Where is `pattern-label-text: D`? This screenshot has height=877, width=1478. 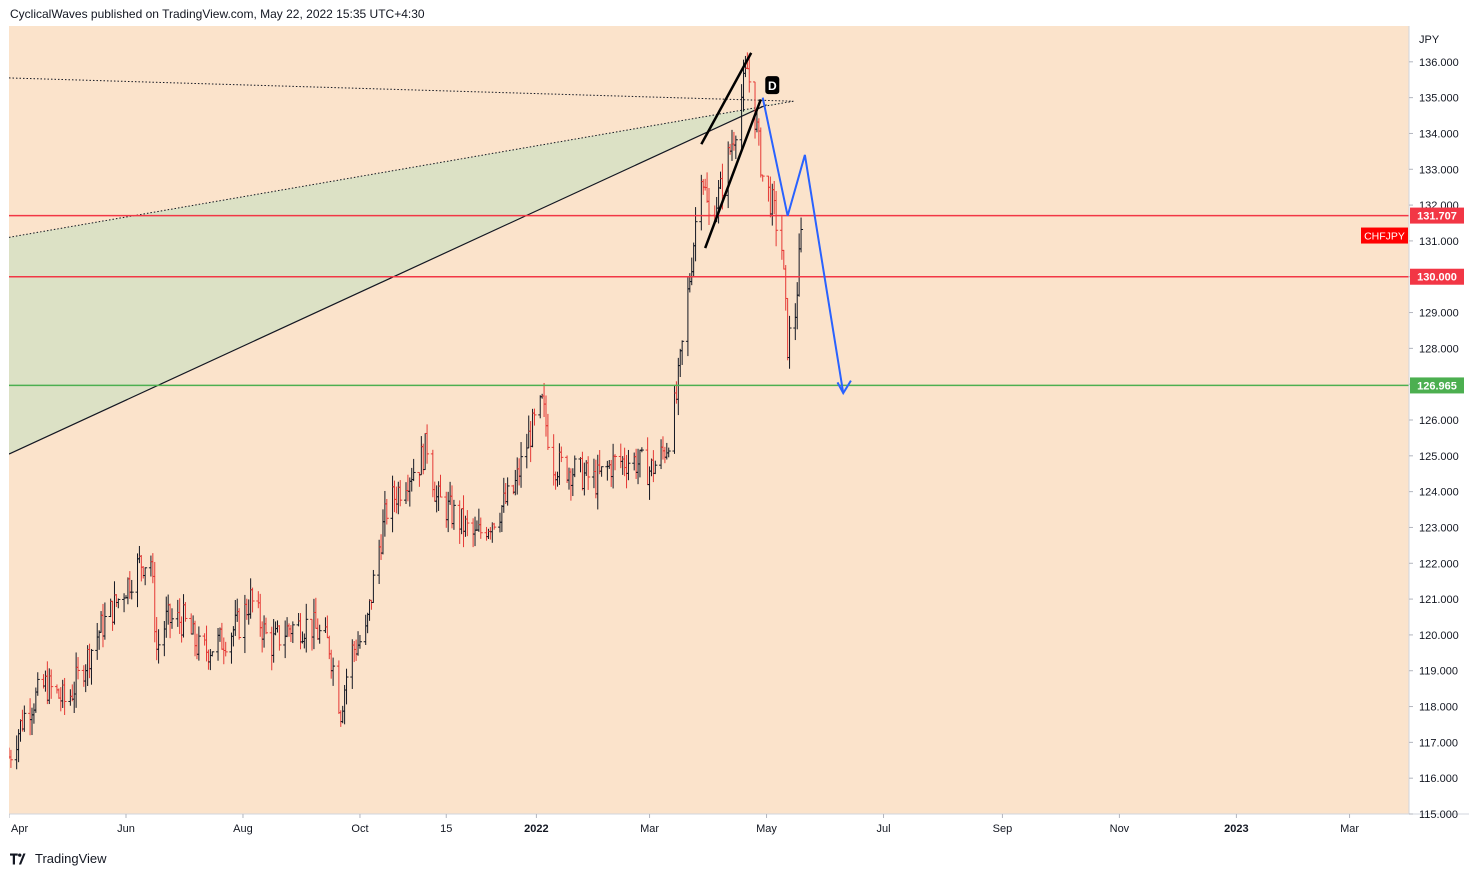
pattern-label-text: D is located at coordinates (772, 86).